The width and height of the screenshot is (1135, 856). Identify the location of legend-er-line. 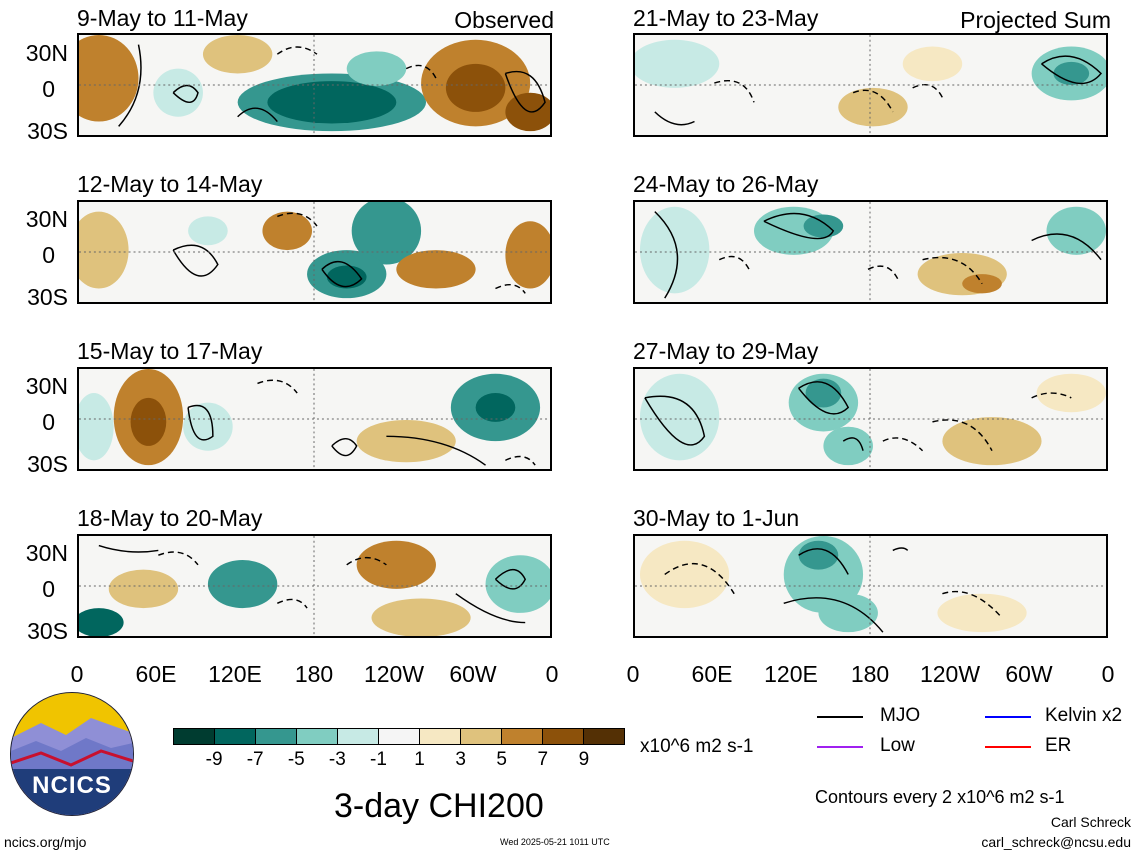
(1008, 747).